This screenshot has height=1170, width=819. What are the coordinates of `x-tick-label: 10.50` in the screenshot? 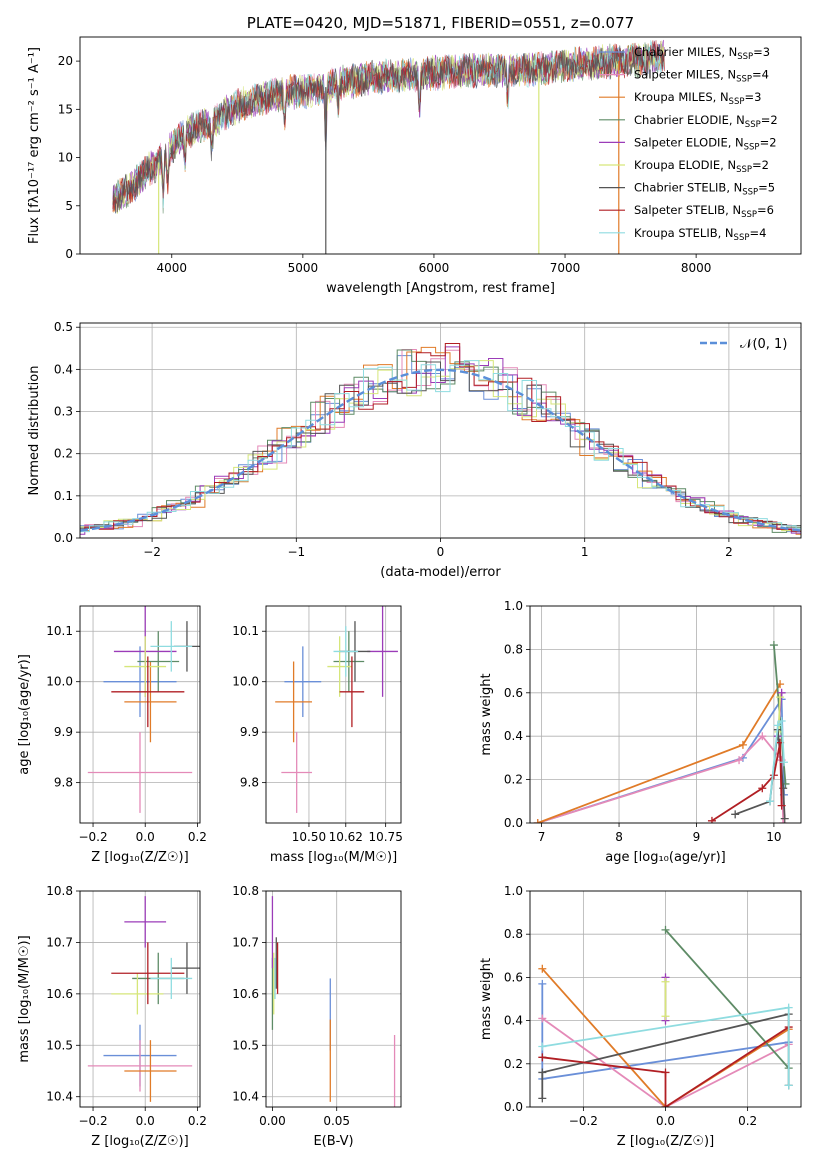 It's located at (309, 837).